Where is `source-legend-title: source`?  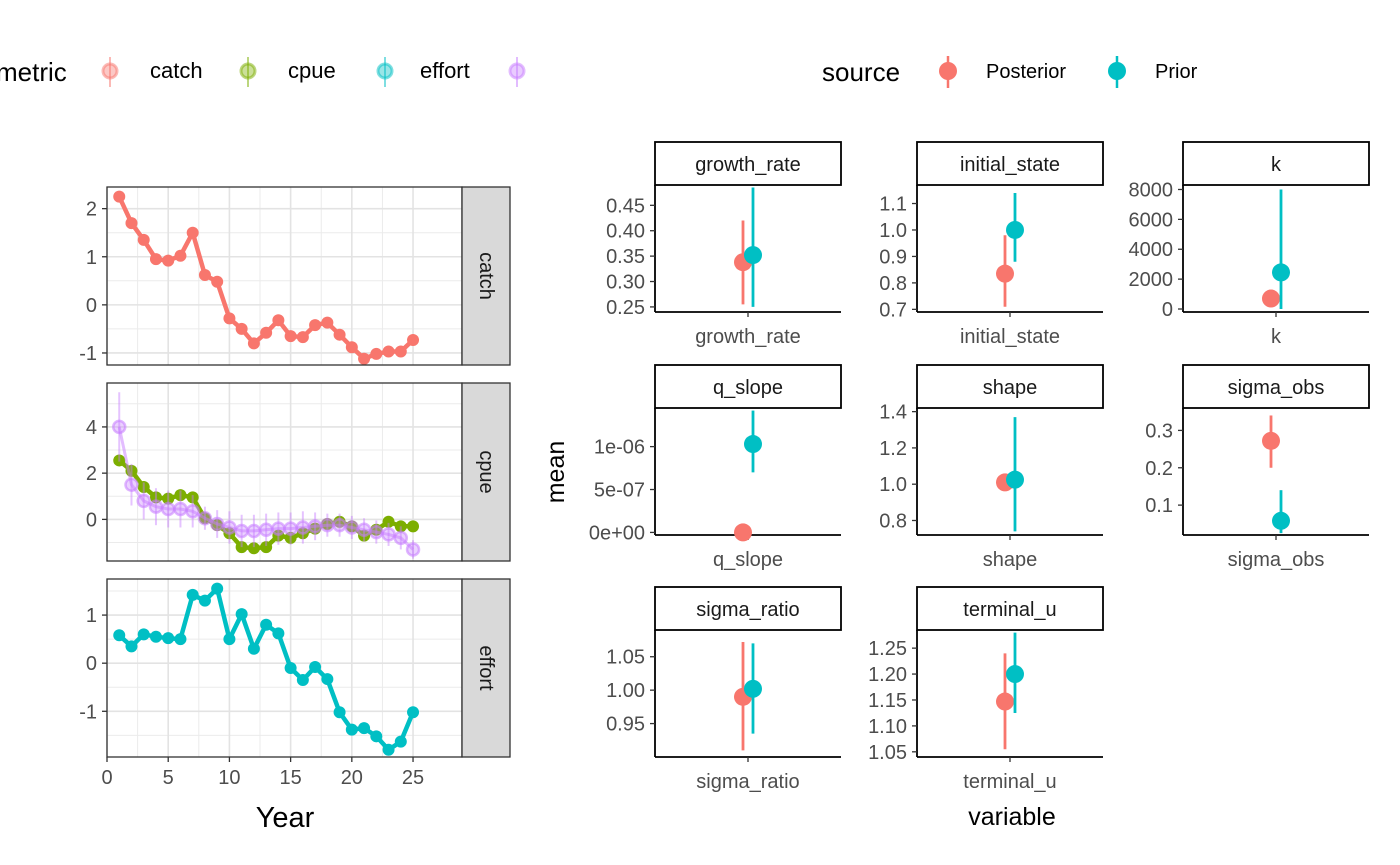
source-legend-title: source is located at coordinates (861, 72).